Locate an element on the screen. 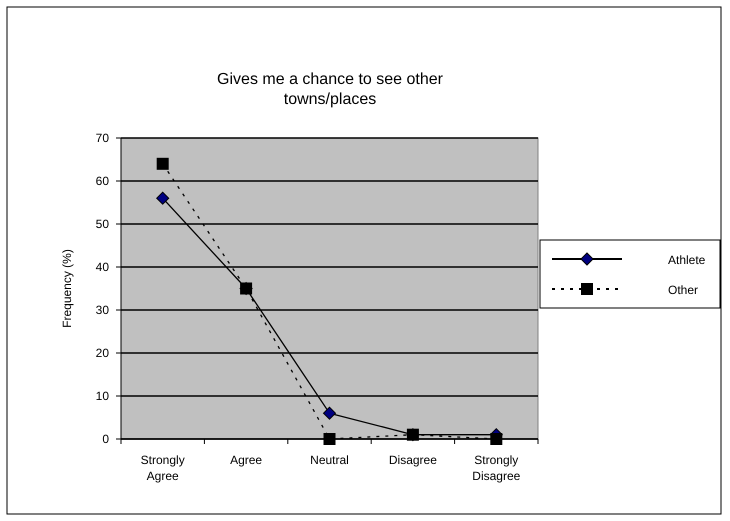 This screenshot has width=730, height=521. x-tick-label: Neutral is located at coordinates (329, 460).